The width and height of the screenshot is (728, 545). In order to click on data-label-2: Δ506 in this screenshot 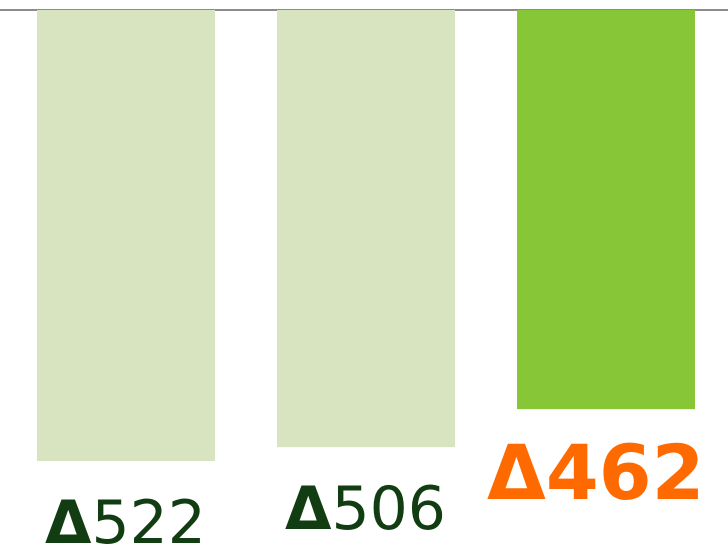, I will do `click(365, 509)`.